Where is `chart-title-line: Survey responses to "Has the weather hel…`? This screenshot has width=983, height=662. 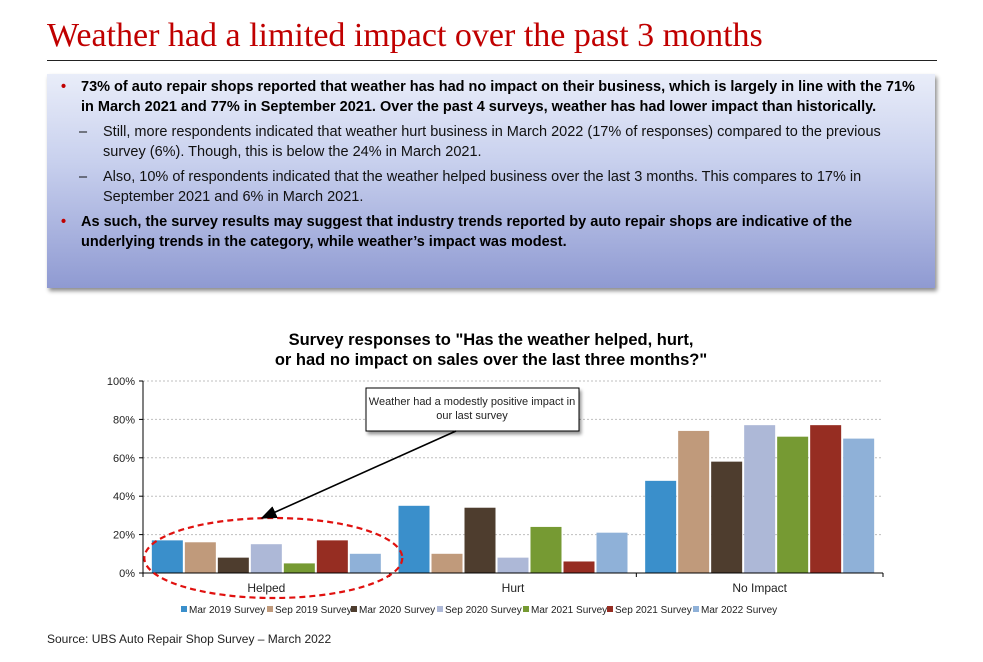 chart-title-line: Survey responses to "Has the weather hel… is located at coordinates (491, 340).